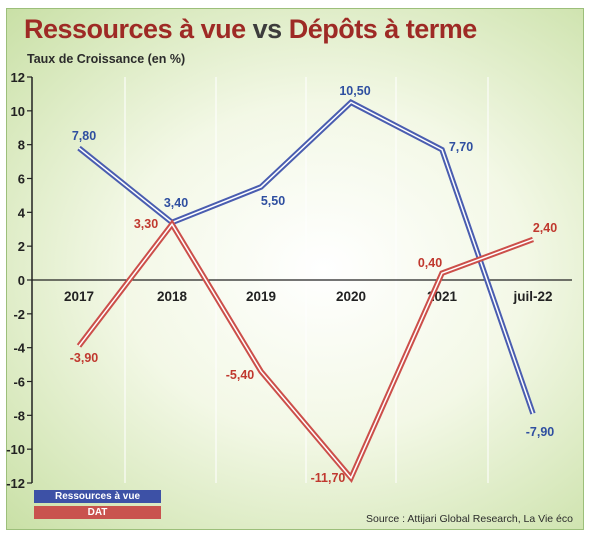 The height and width of the screenshot is (538, 593). I want to click on y-tick-label: 4, so click(22, 212).